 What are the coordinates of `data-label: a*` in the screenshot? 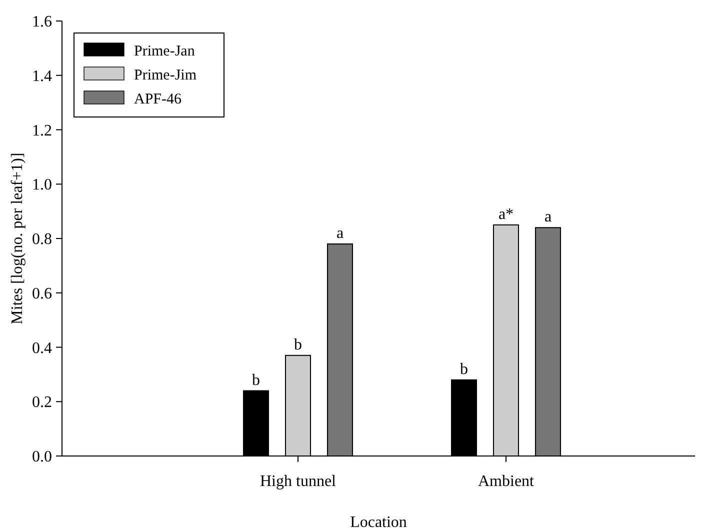 It's located at (506, 214).